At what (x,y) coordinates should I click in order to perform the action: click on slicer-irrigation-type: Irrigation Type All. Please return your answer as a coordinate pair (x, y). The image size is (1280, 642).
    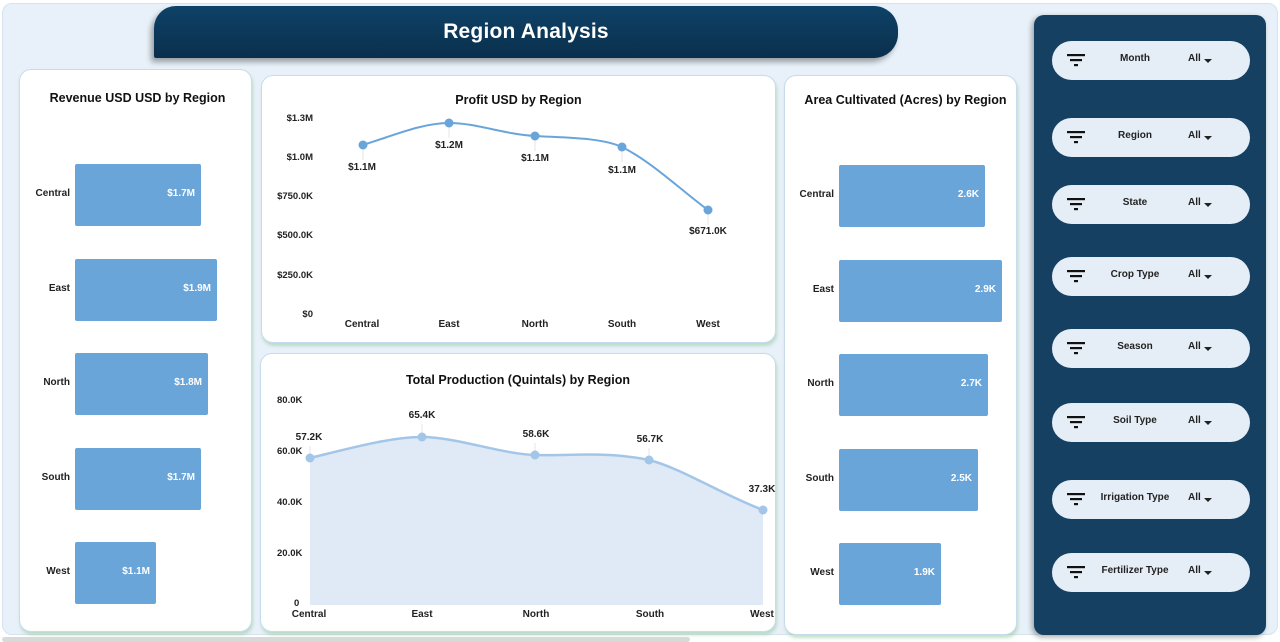
    Looking at the image, I should click on (1151, 499).